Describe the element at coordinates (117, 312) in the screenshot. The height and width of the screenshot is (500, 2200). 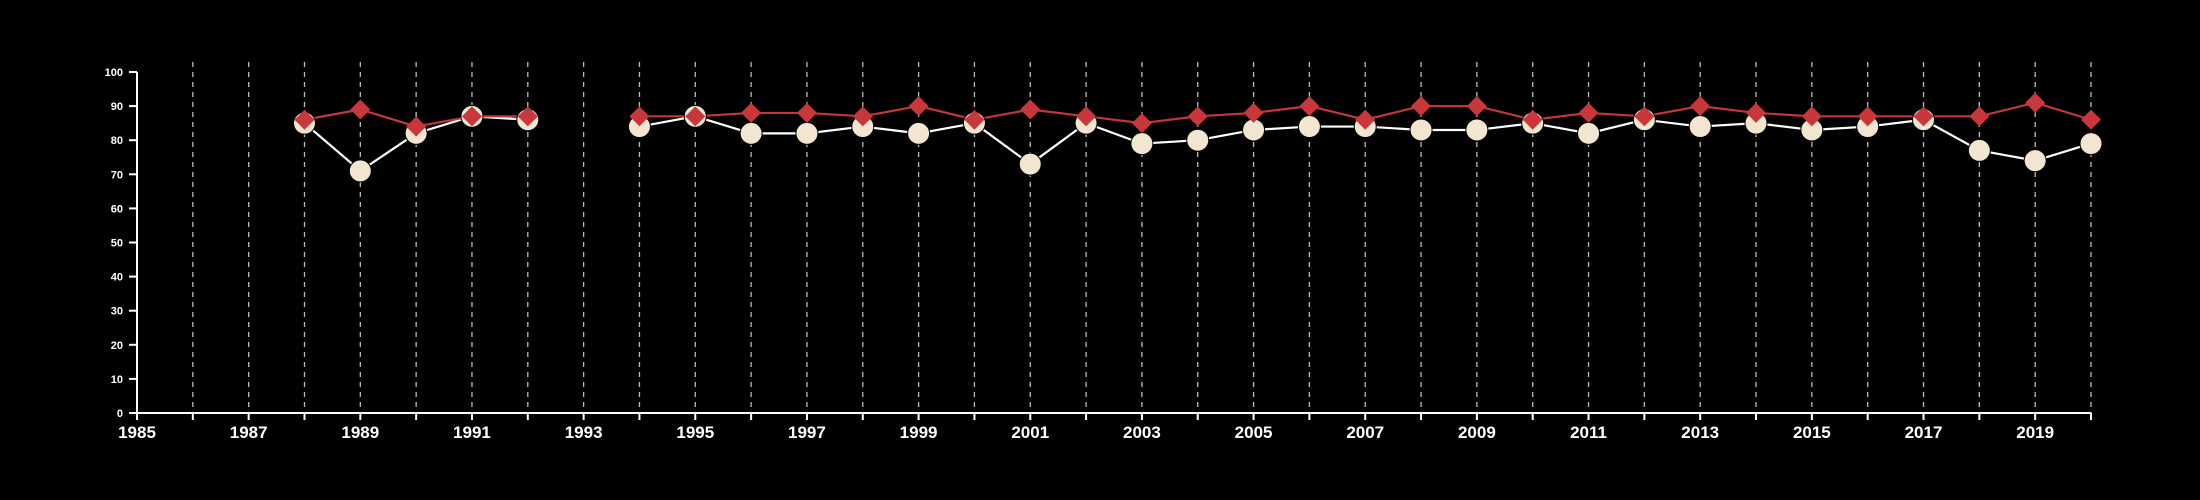
I see `y-tick-label: 30` at that location.